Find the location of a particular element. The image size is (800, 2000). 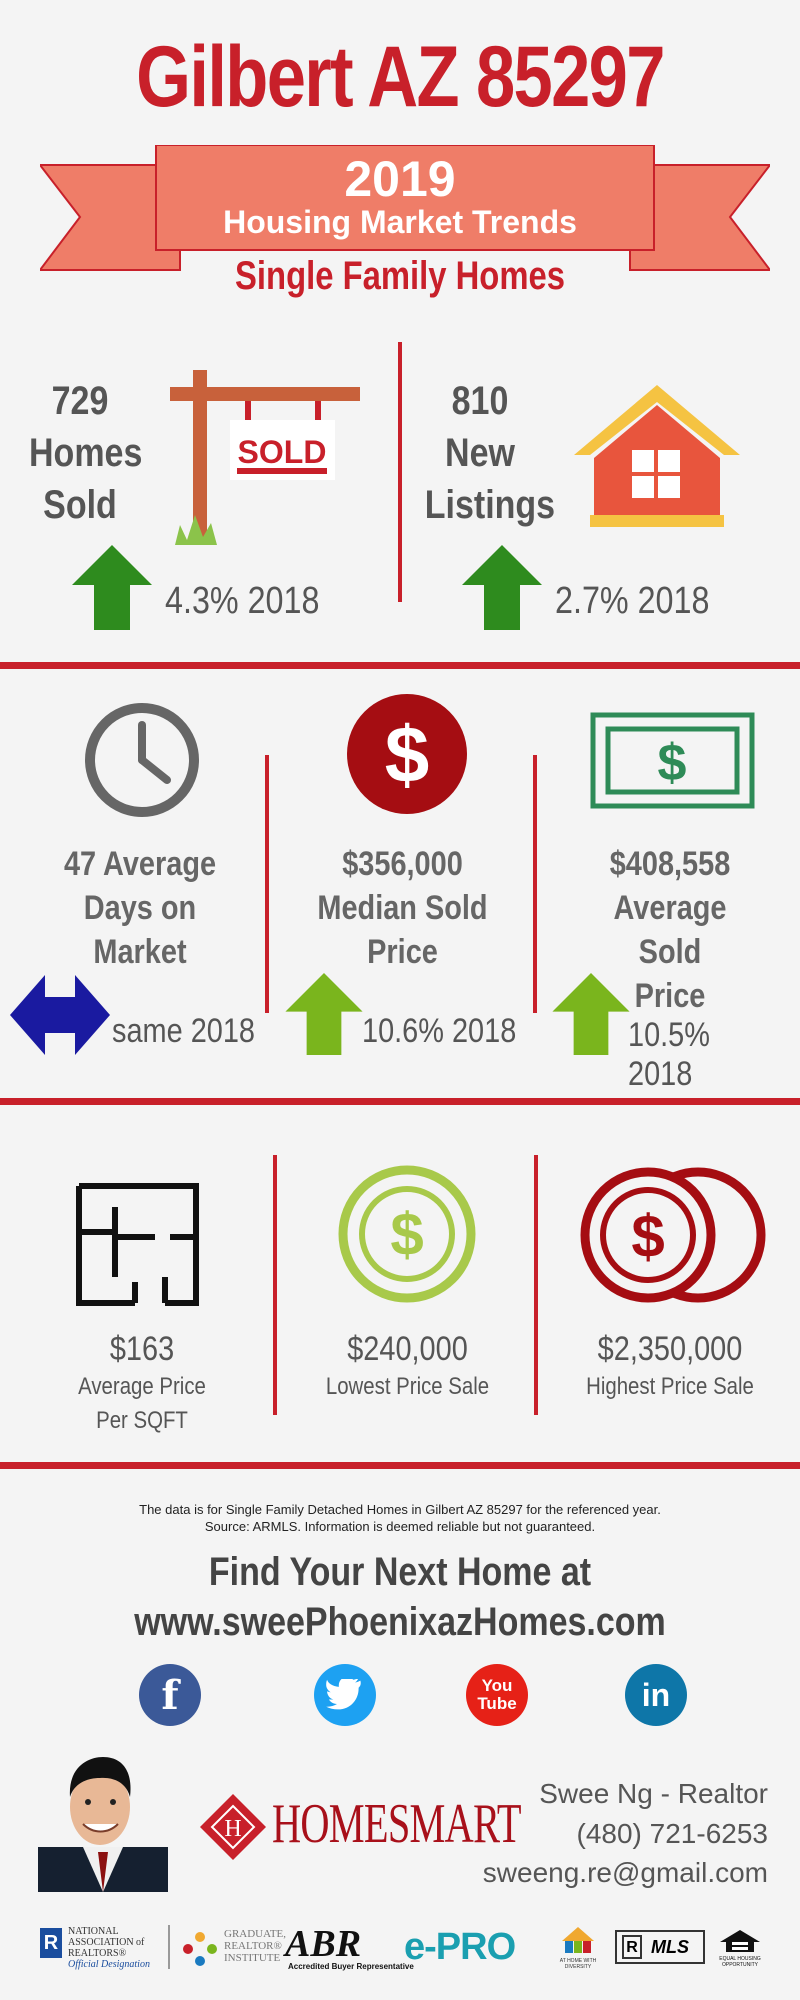

clock-icon is located at coordinates (142, 760).